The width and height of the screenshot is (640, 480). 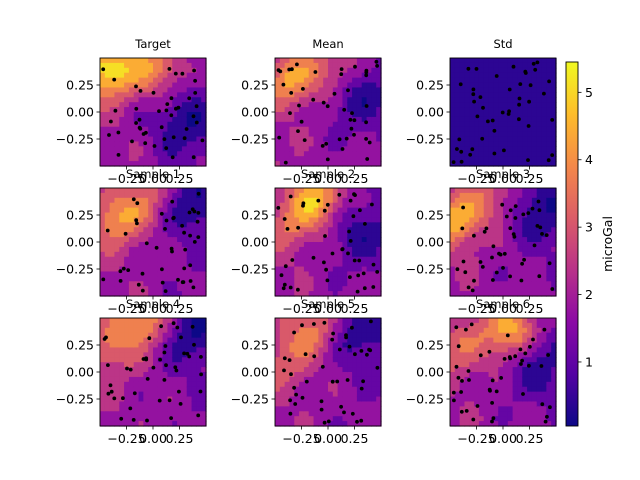 What do you see at coordinates (505, 246) in the screenshot?
I see `sample-points` at bounding box center [505, 246].